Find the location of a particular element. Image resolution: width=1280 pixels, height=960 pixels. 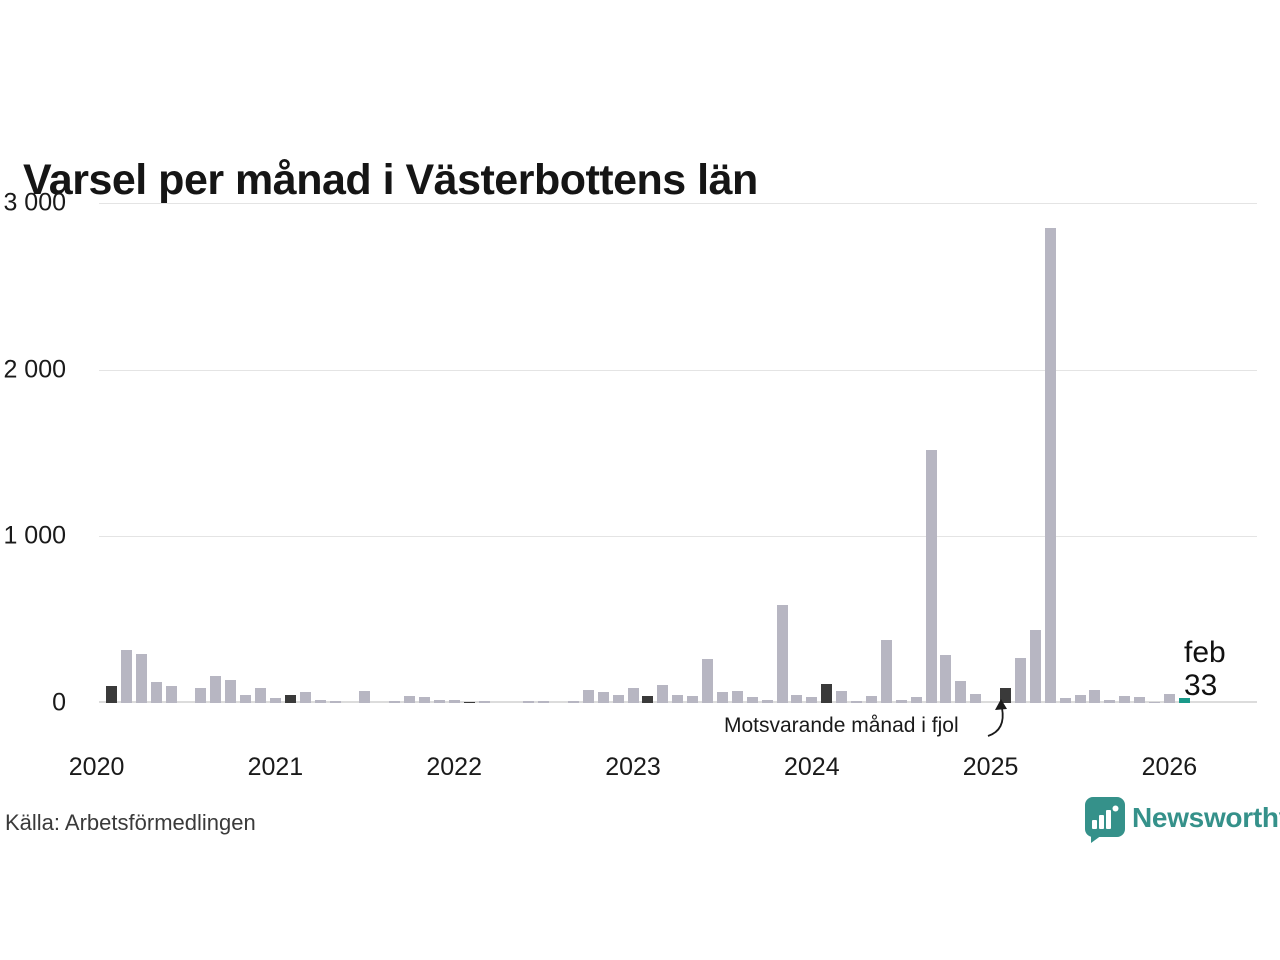

year-label-2023: 2023 is located at coordinates (633, 767).